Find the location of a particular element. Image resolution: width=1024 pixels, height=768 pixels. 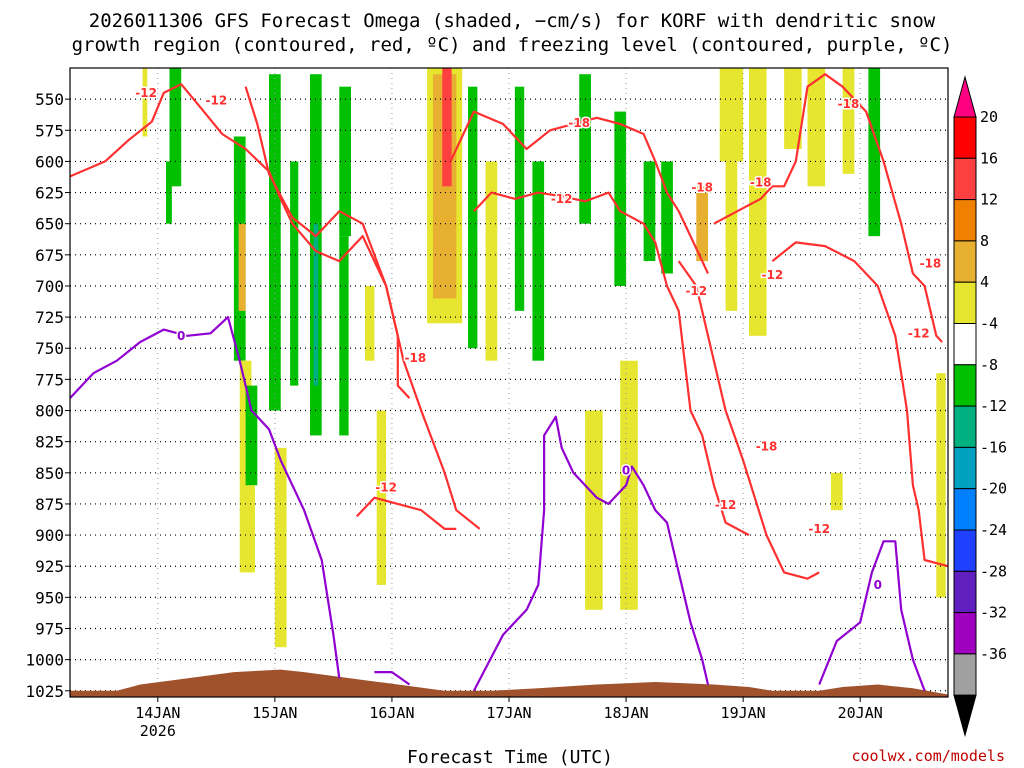

y-tick-label: 975 is located at coordinates (49, 628).